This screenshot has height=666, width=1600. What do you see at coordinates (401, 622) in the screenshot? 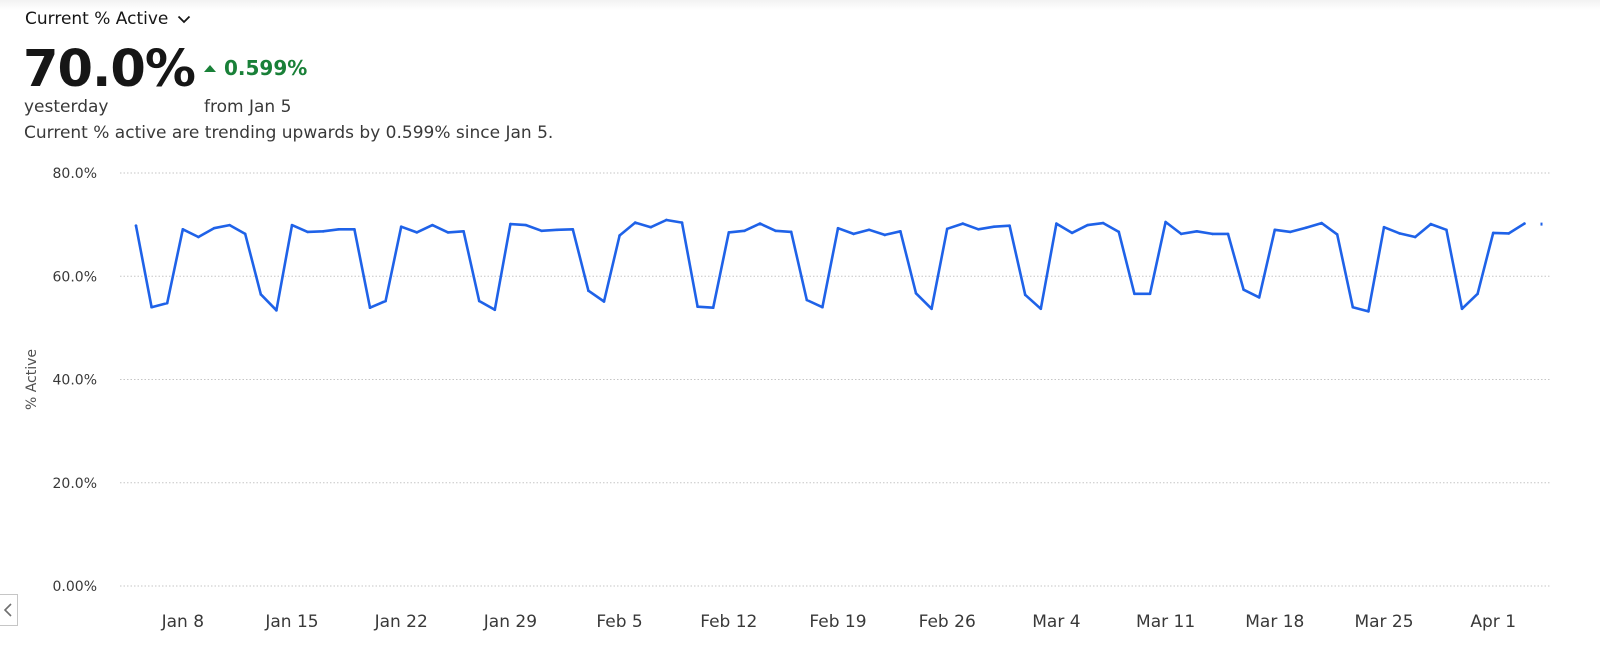
I see `x-tick-label: Jan 22` at bounding box center [401, 622].